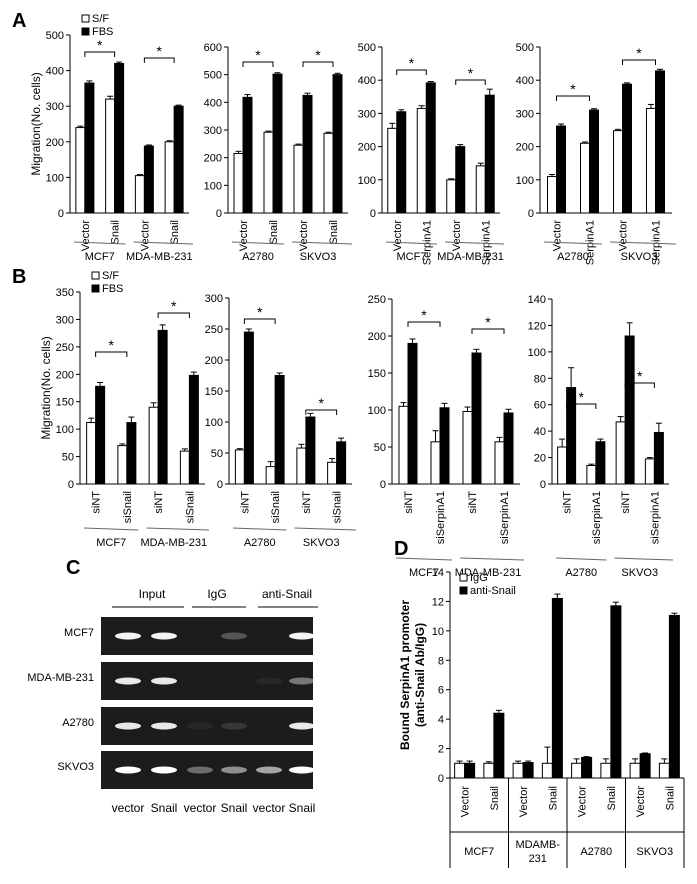 The image size is (697, 884). I want to click on y-tick-label: 20, so click(540, 459).